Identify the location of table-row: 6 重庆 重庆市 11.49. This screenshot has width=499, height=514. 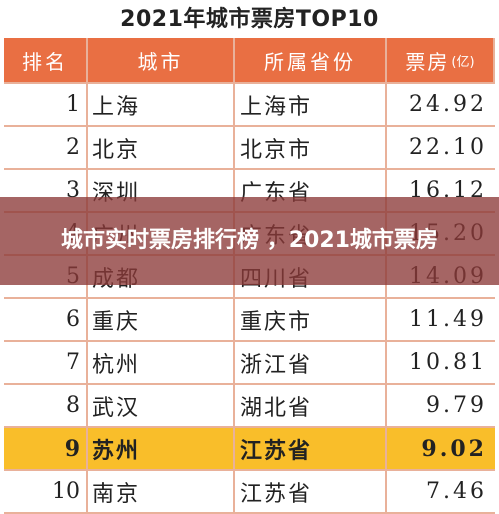
(249, 320).